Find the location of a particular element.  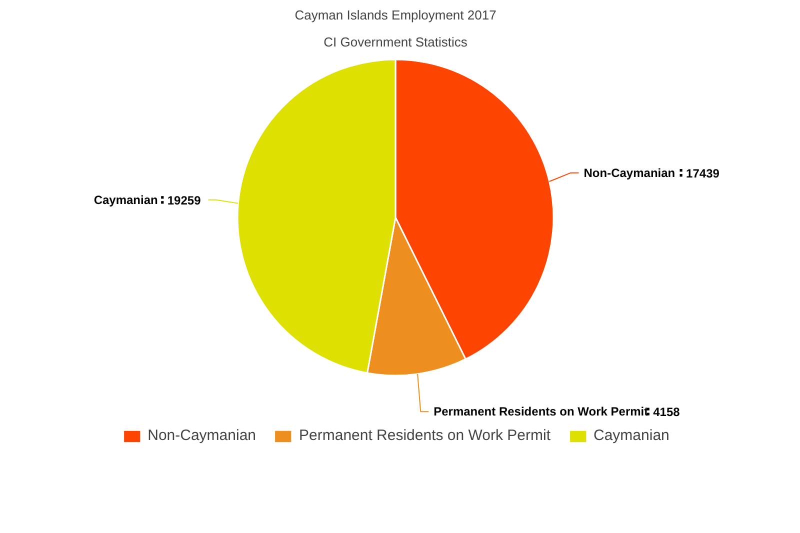

chart-title: Cayman Islands Employment 2017 is located at coordinates (395, 15).